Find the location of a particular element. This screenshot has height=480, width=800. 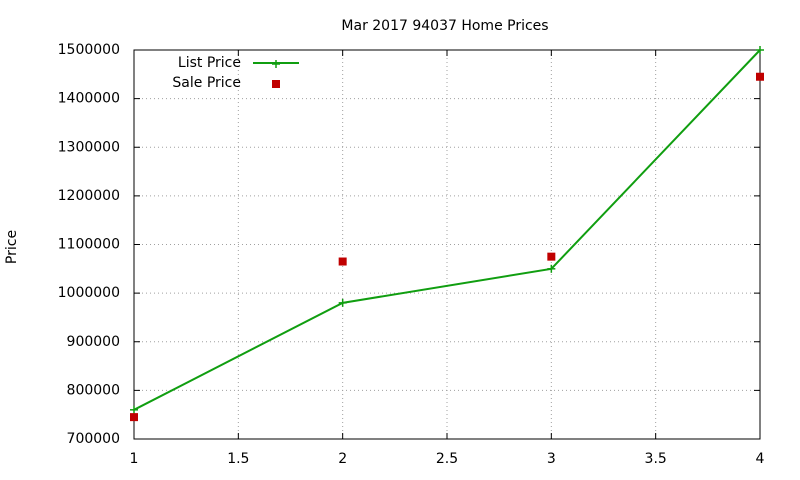

y-tick-label: 700000 is located at coordinates (93, 439).